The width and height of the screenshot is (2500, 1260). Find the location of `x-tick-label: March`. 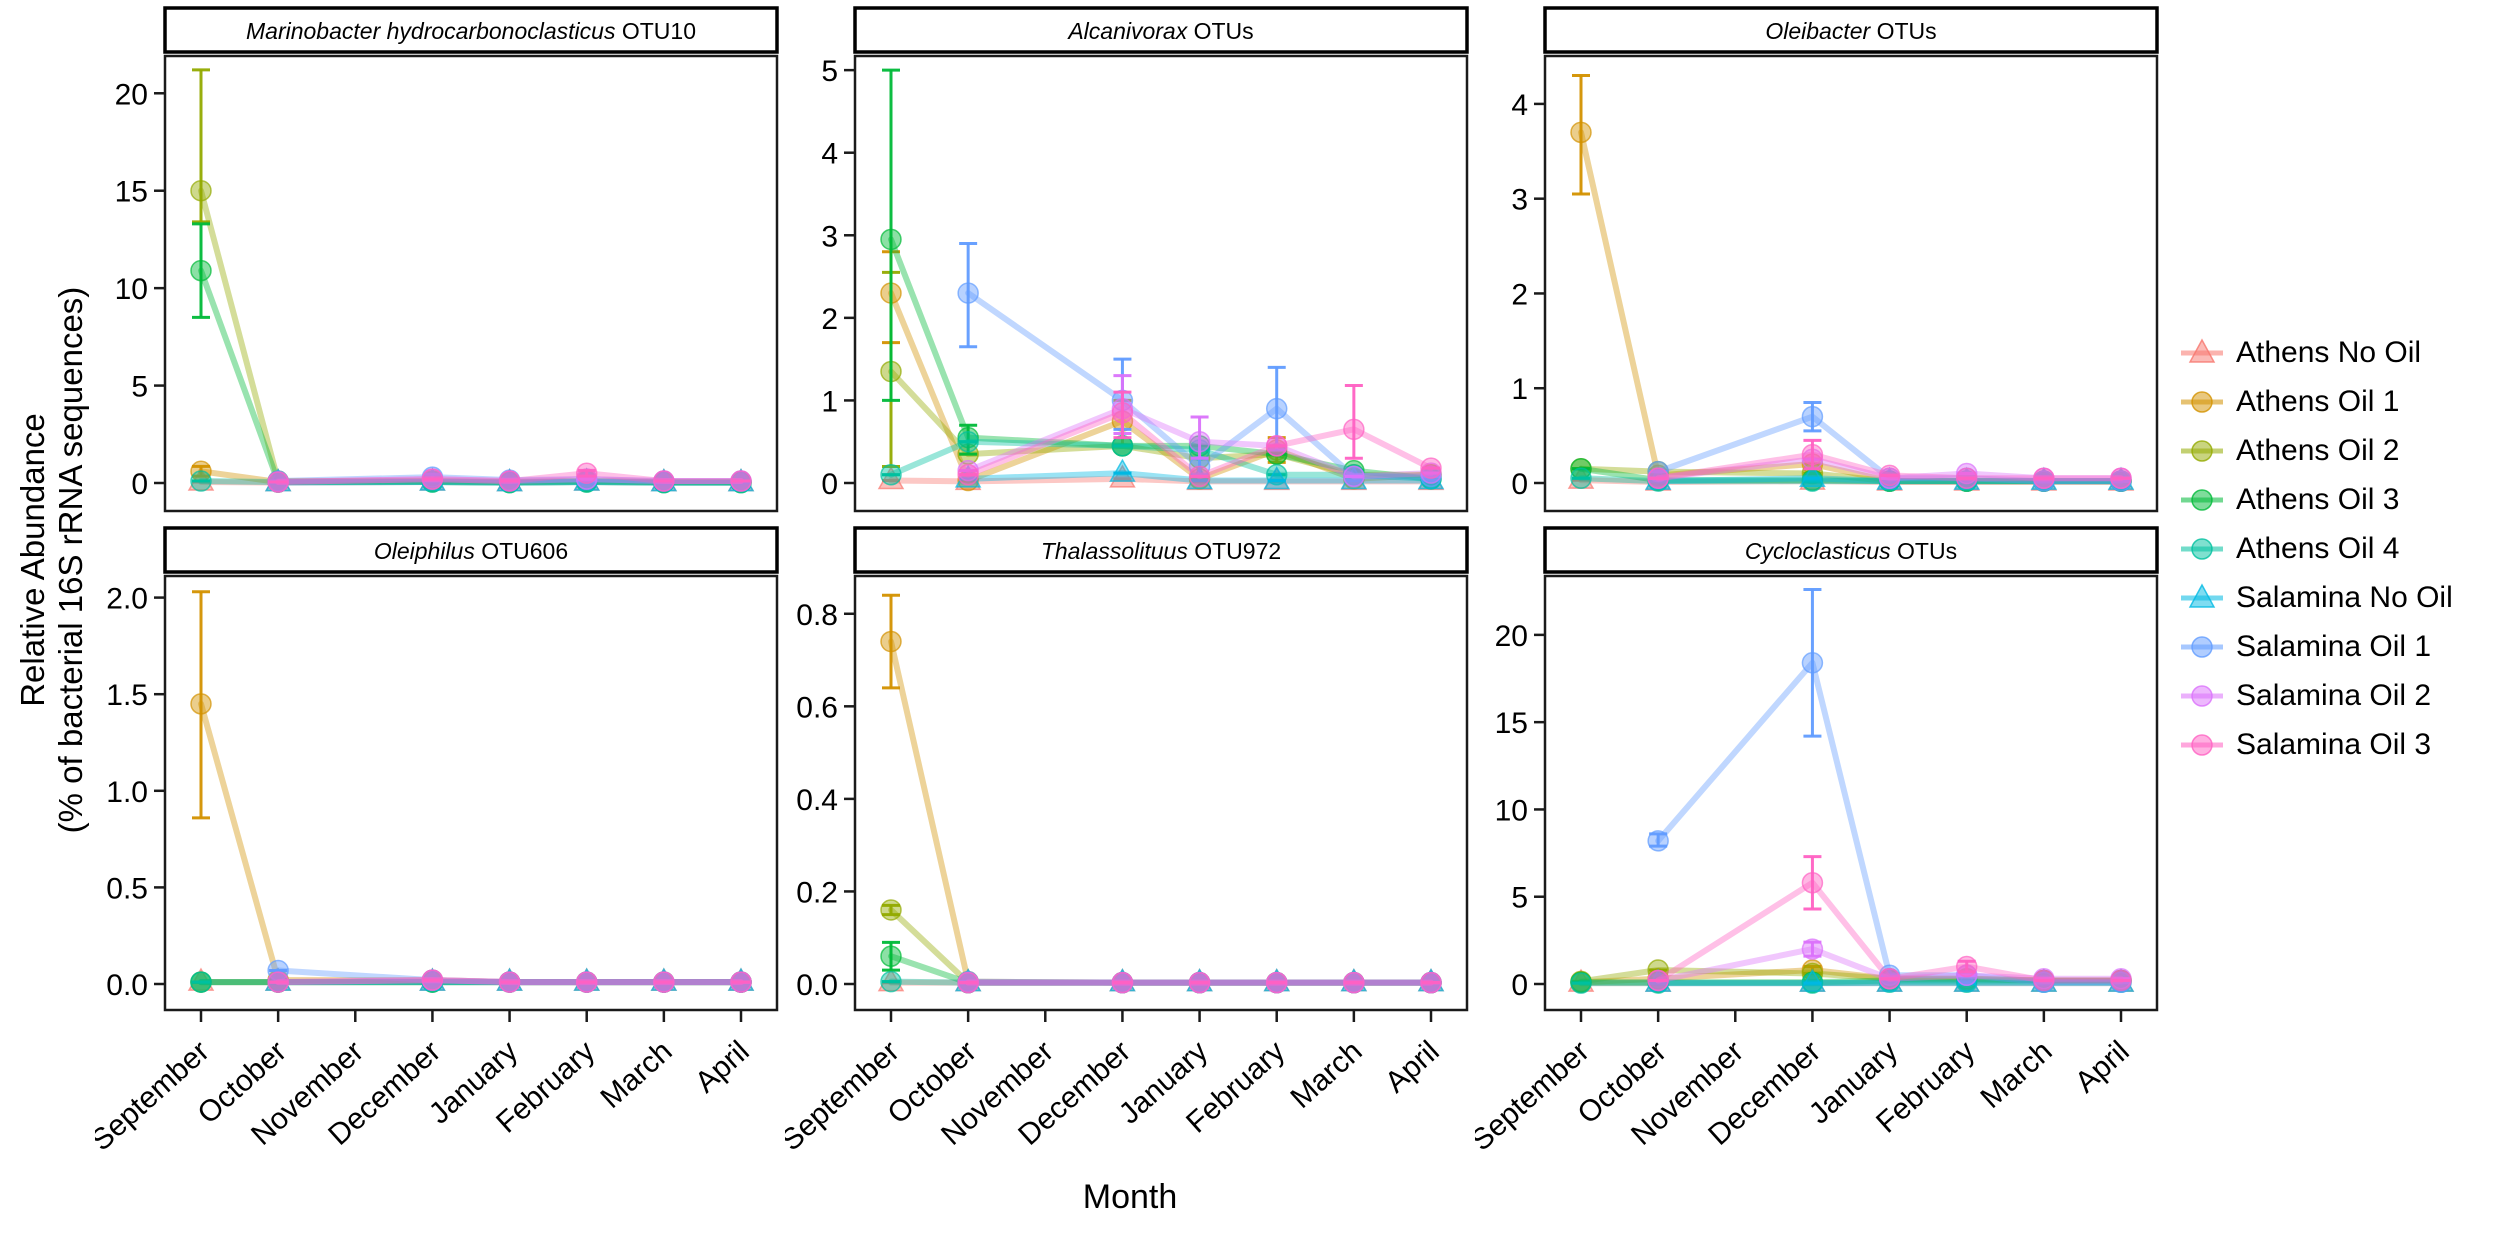

x-tick-label: March is located at coordinates (1327, 1075).